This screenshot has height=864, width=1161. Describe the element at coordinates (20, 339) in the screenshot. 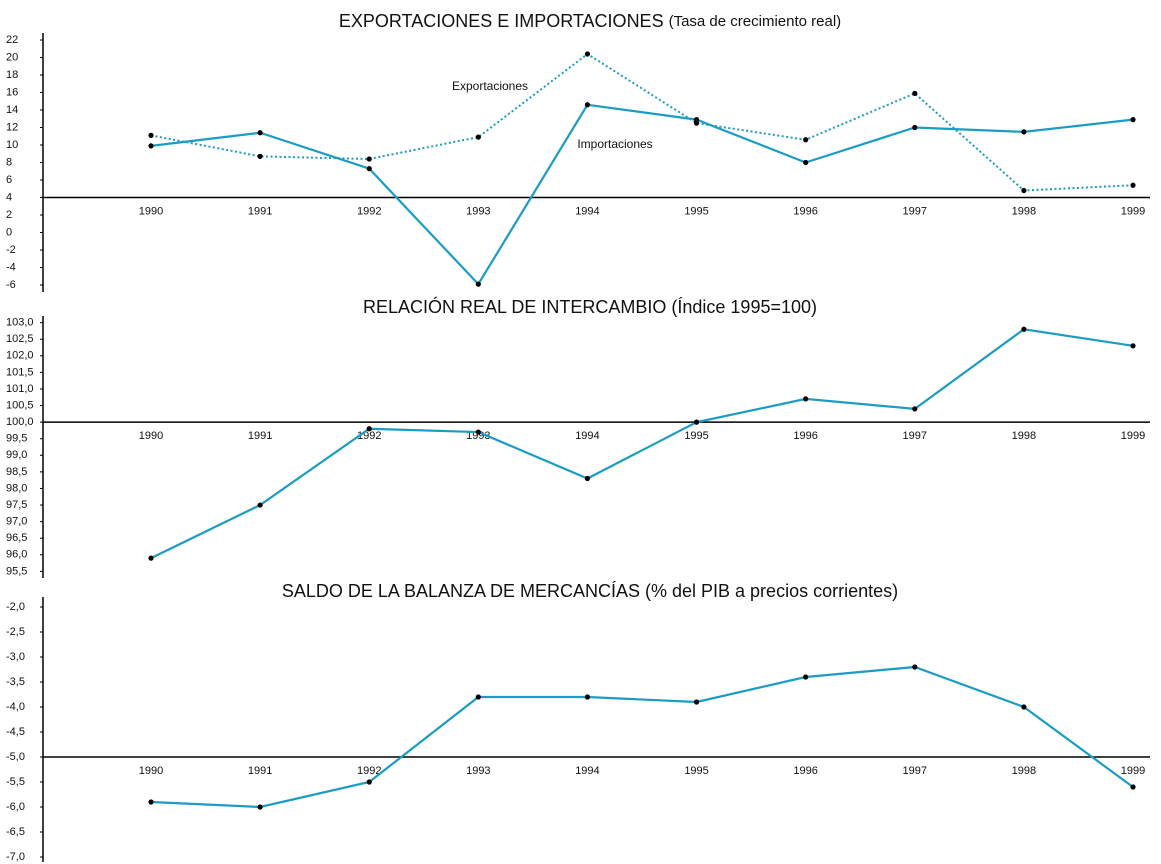

I see `y-tick-label: 102,5` at that location.